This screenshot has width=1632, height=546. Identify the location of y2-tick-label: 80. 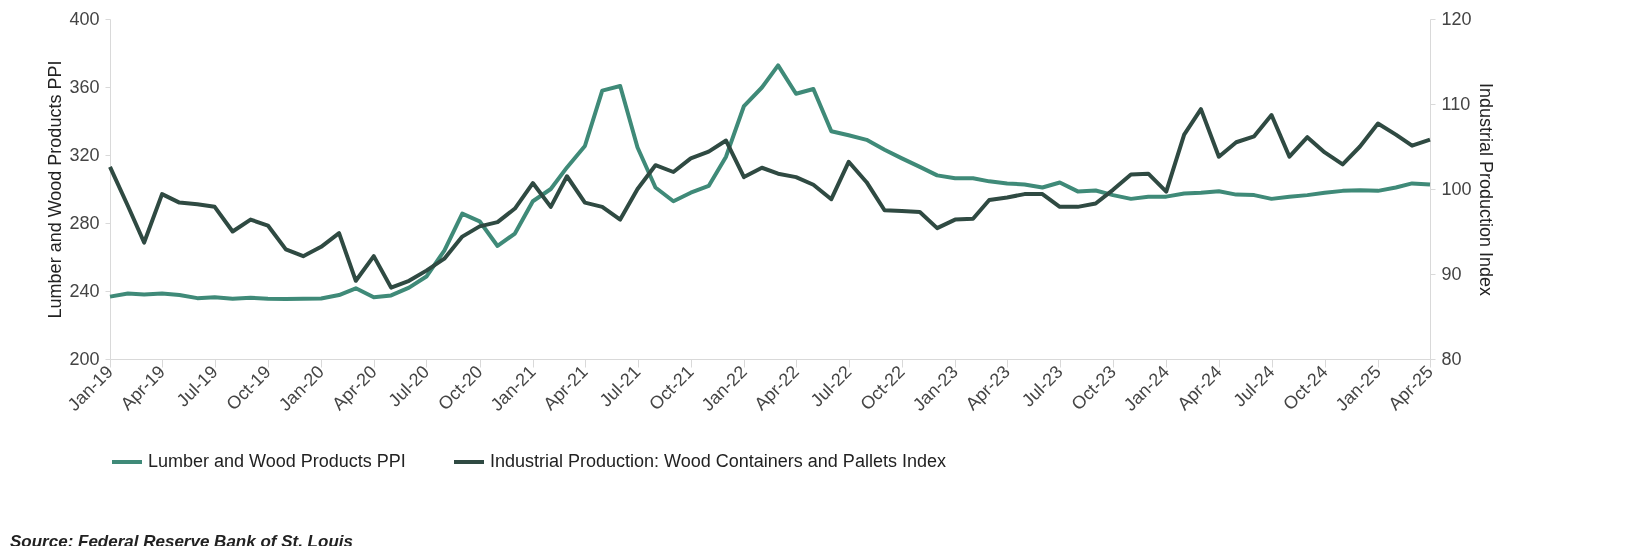
(1451, 358).